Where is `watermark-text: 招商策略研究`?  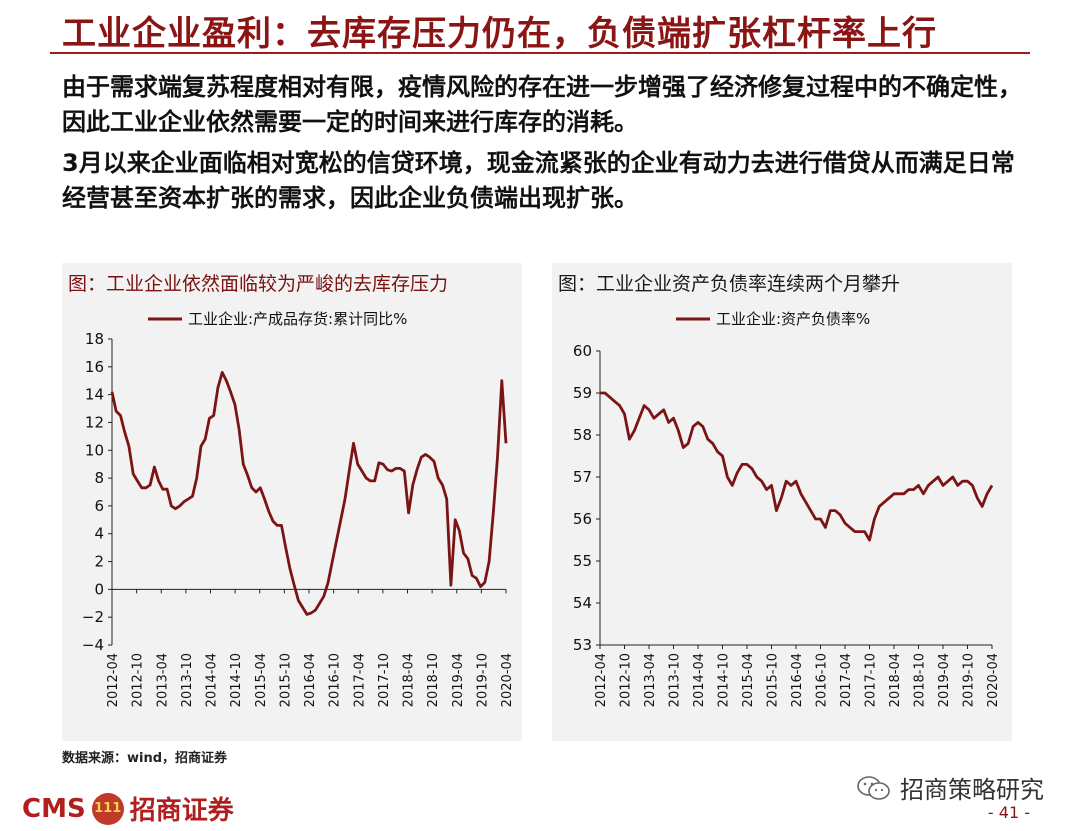
watermark-text: 招商策略研究 is located at coordinates (972, 790).